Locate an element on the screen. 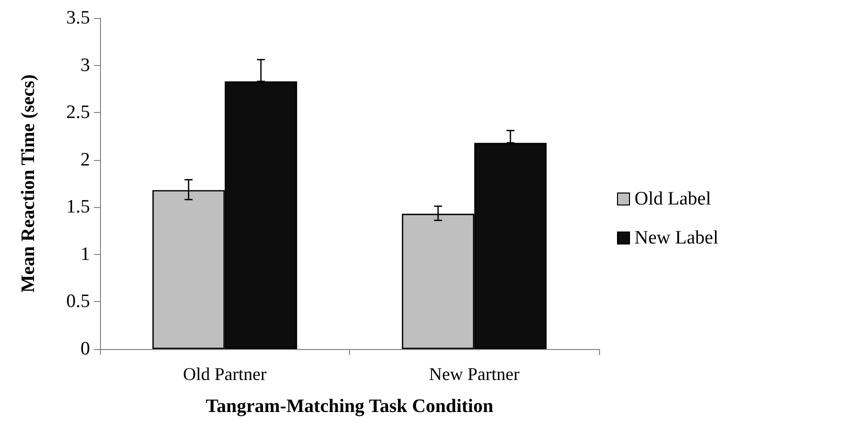 Image resolution: width=859 pixels, height=437 pixels. y-tick-label: 2 is located at coordinates (85, 159).